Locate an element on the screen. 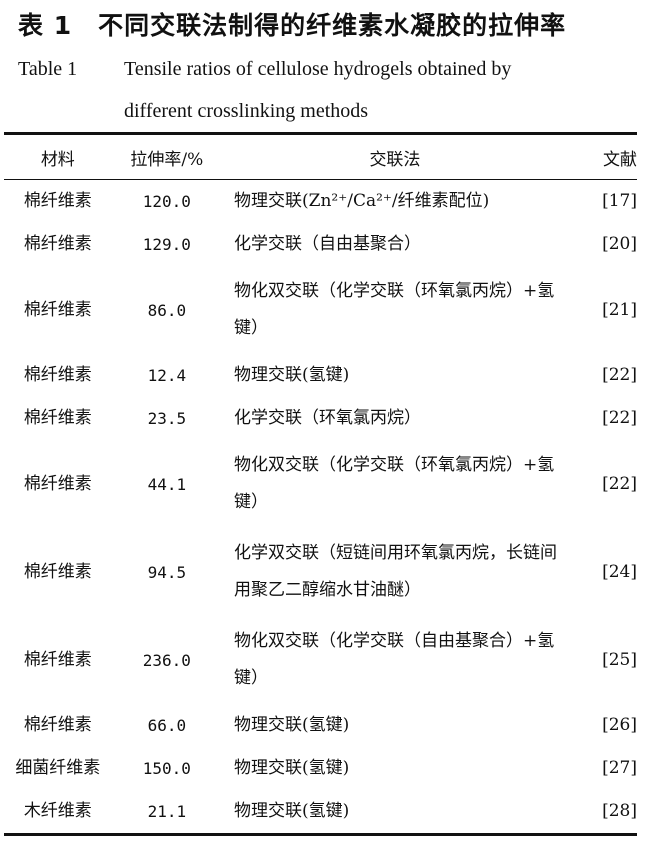 The height and width of the screenshot is (842, 645). cell-tensile: 86.0 is located at coordinates (167, 310).